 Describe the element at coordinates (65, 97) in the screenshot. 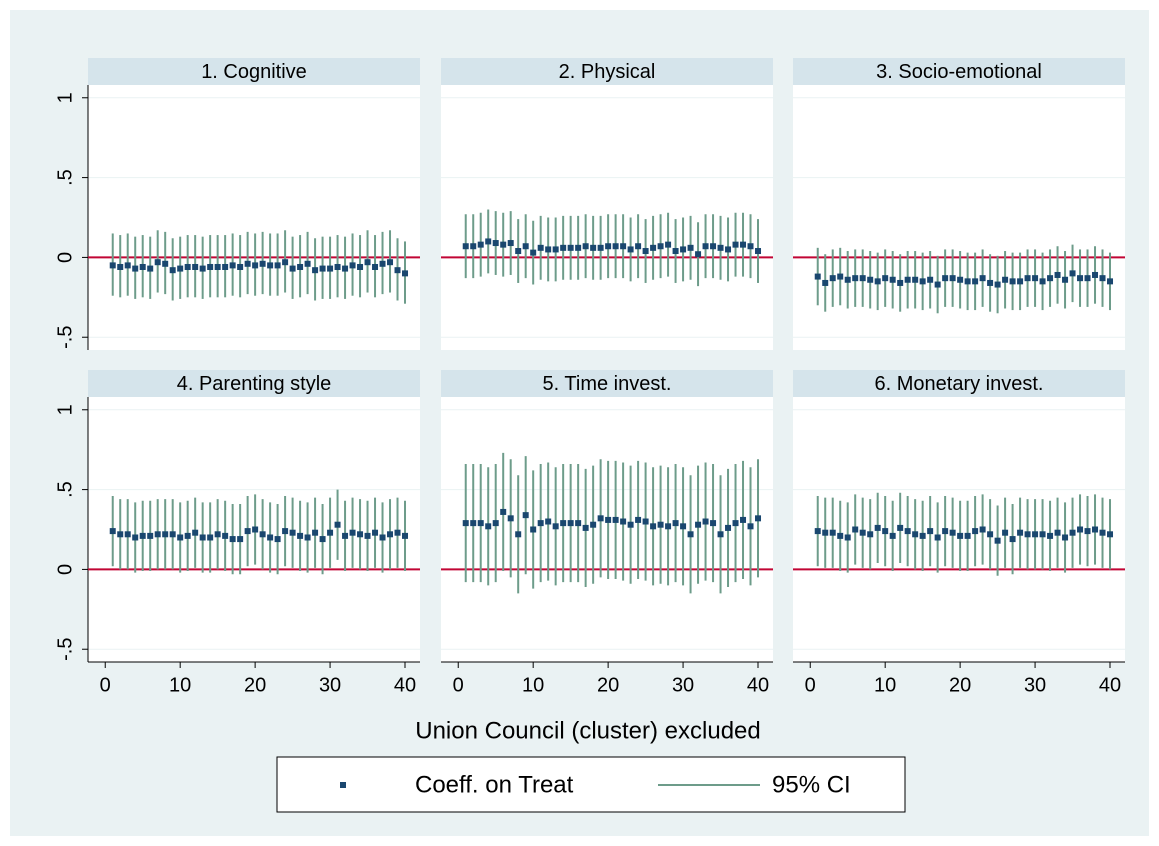

I see `y-tick-label: 1` at that location.